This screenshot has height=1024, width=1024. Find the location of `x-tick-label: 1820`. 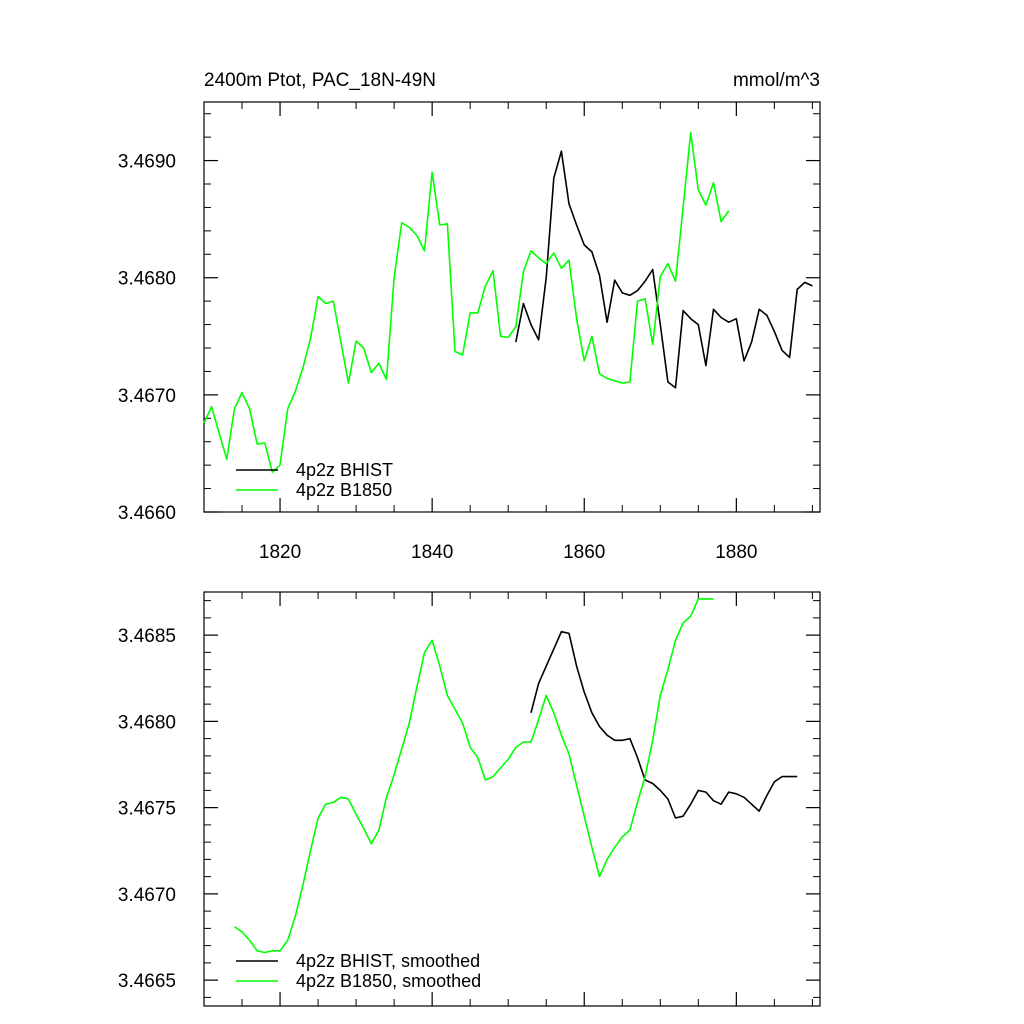

x-tick-label: 1820 is located at coordinates (280, 552).